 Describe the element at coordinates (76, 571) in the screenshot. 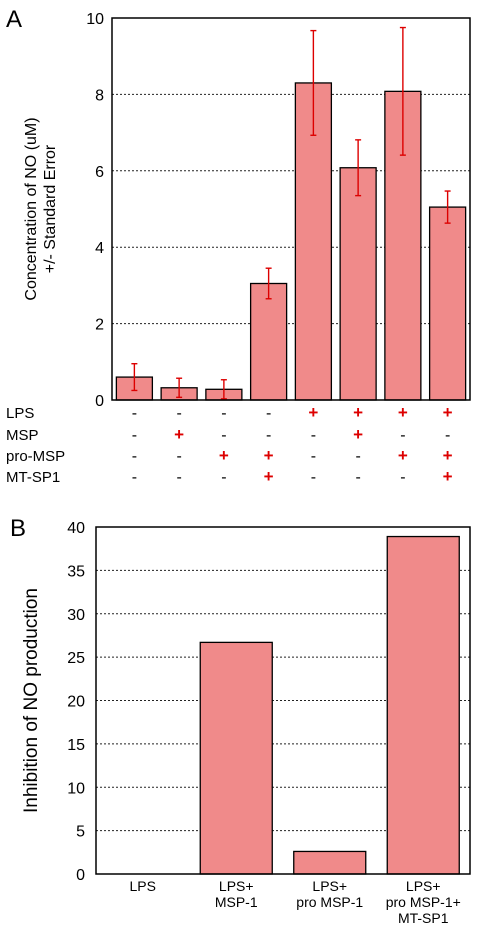

I see `panel-b-y-tick-label: 35` at that location.